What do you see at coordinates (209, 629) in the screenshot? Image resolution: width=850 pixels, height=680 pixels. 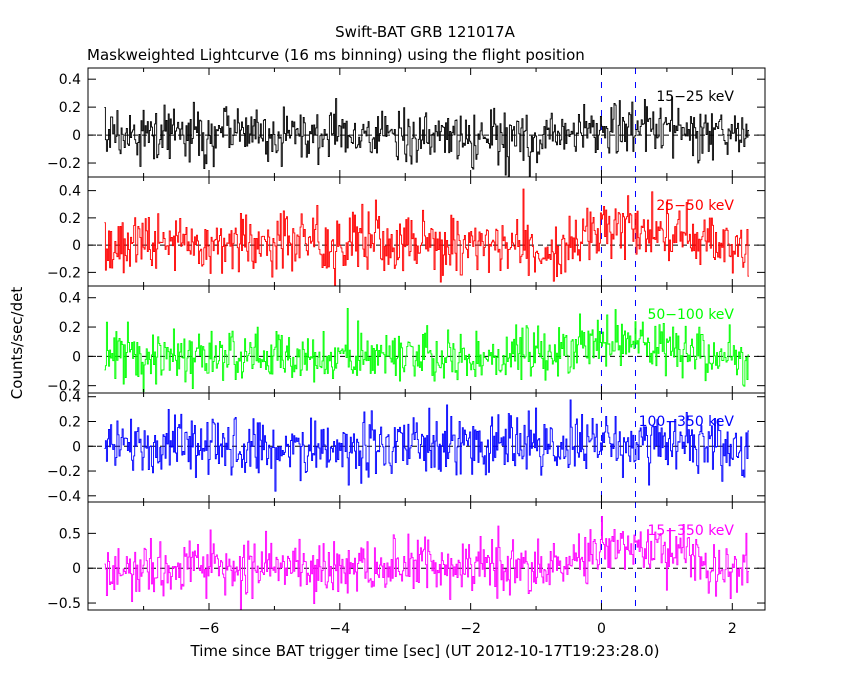 I see `x-tick-label: −6` at bounding box center [209, 629].